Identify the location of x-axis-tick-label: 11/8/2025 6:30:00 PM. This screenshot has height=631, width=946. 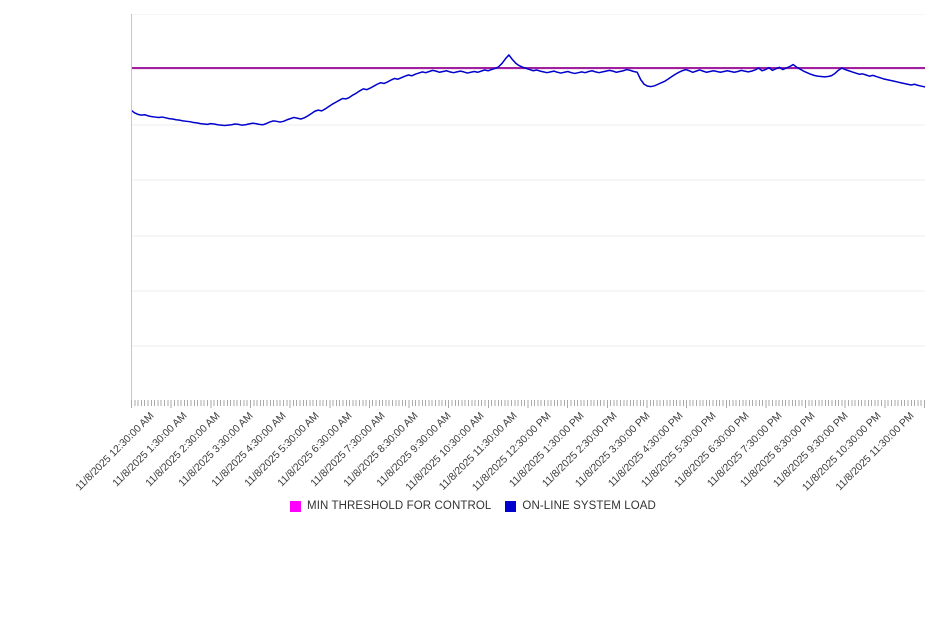
(711, 450).